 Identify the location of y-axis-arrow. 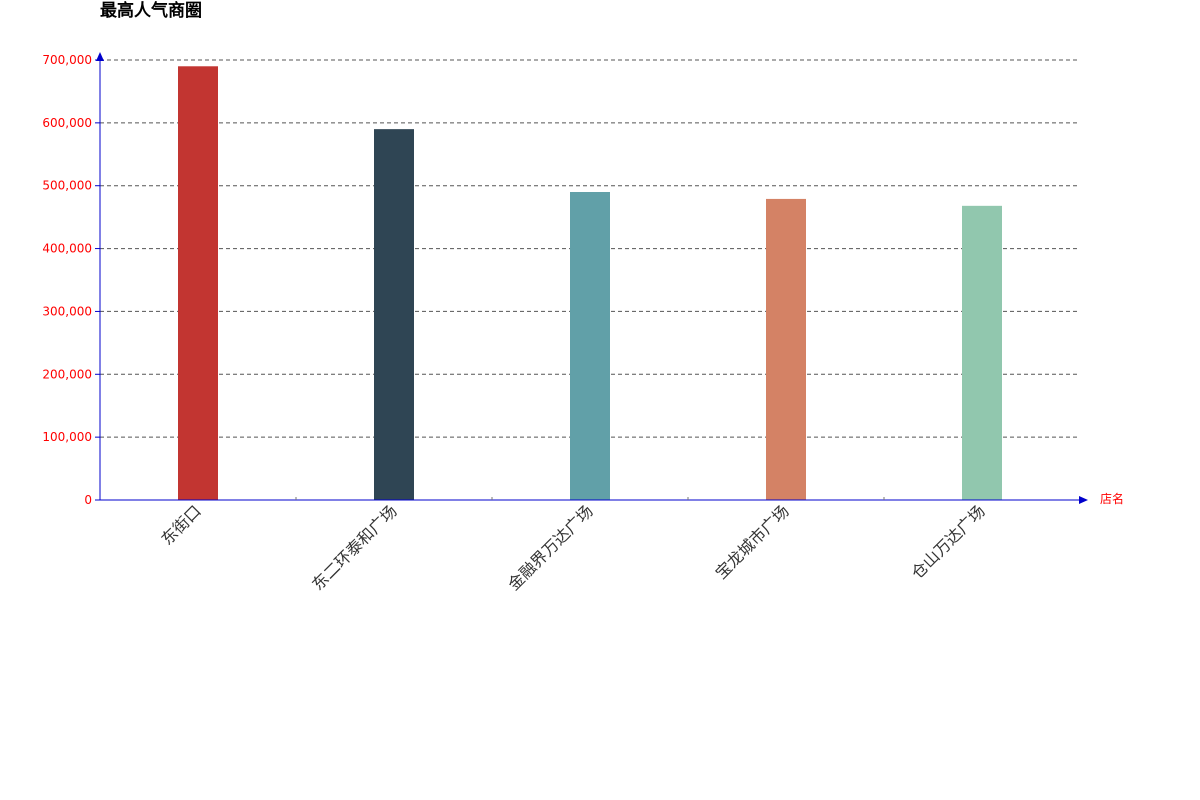
(100, 56).